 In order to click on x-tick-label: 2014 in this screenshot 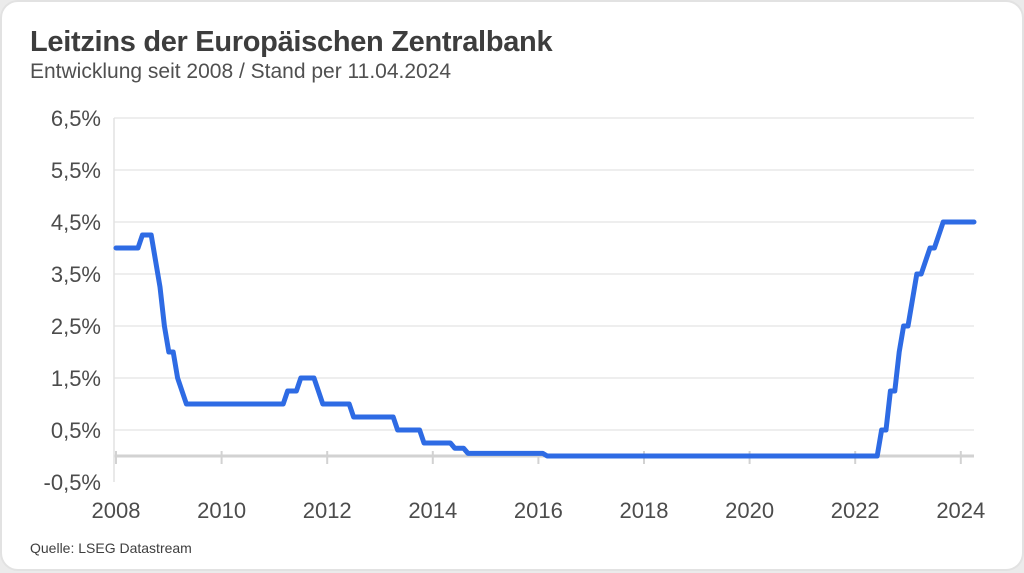, I will do `click(432, 510)`.